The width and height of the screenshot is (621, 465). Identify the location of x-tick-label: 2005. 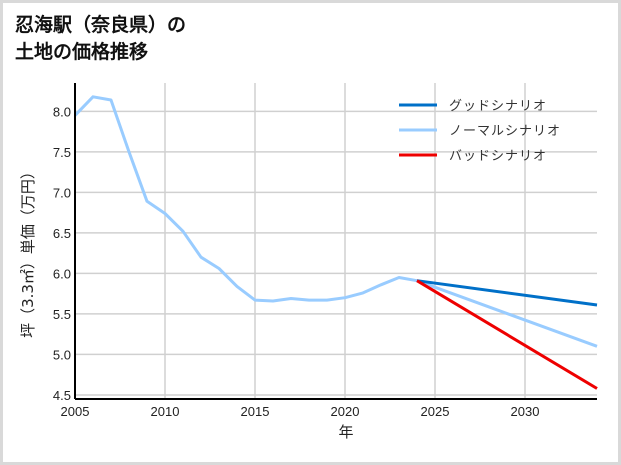
(75, 411).